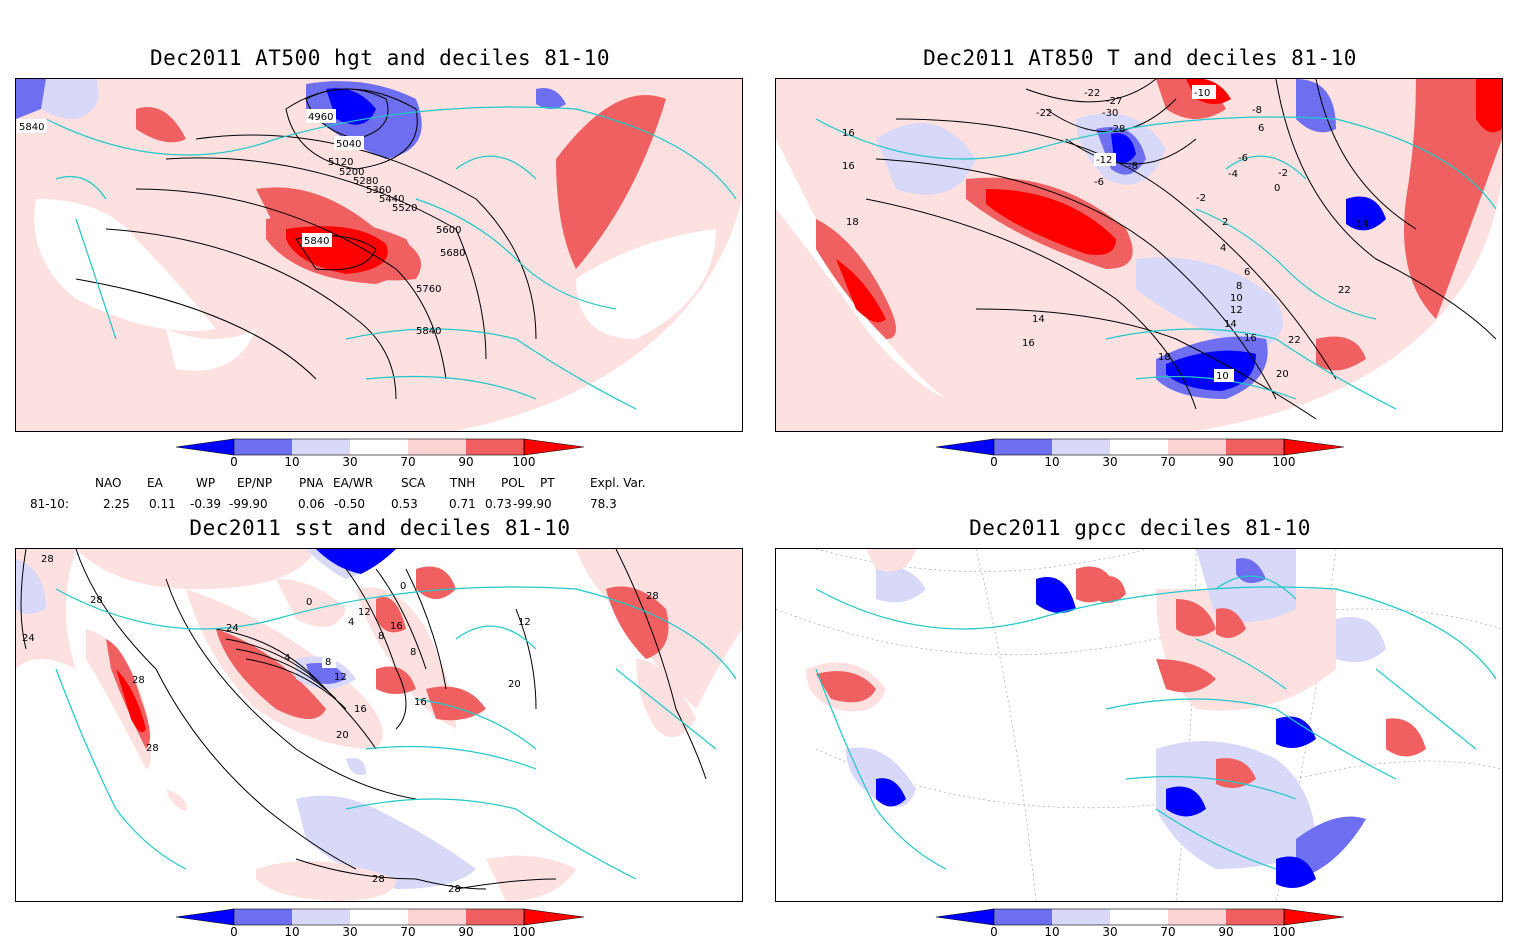 The height and width of the screenshot is (943, 1520). Describe the element at coordinates (1164, 357) in the screenshot. I see `contour-label: 18` at that location.